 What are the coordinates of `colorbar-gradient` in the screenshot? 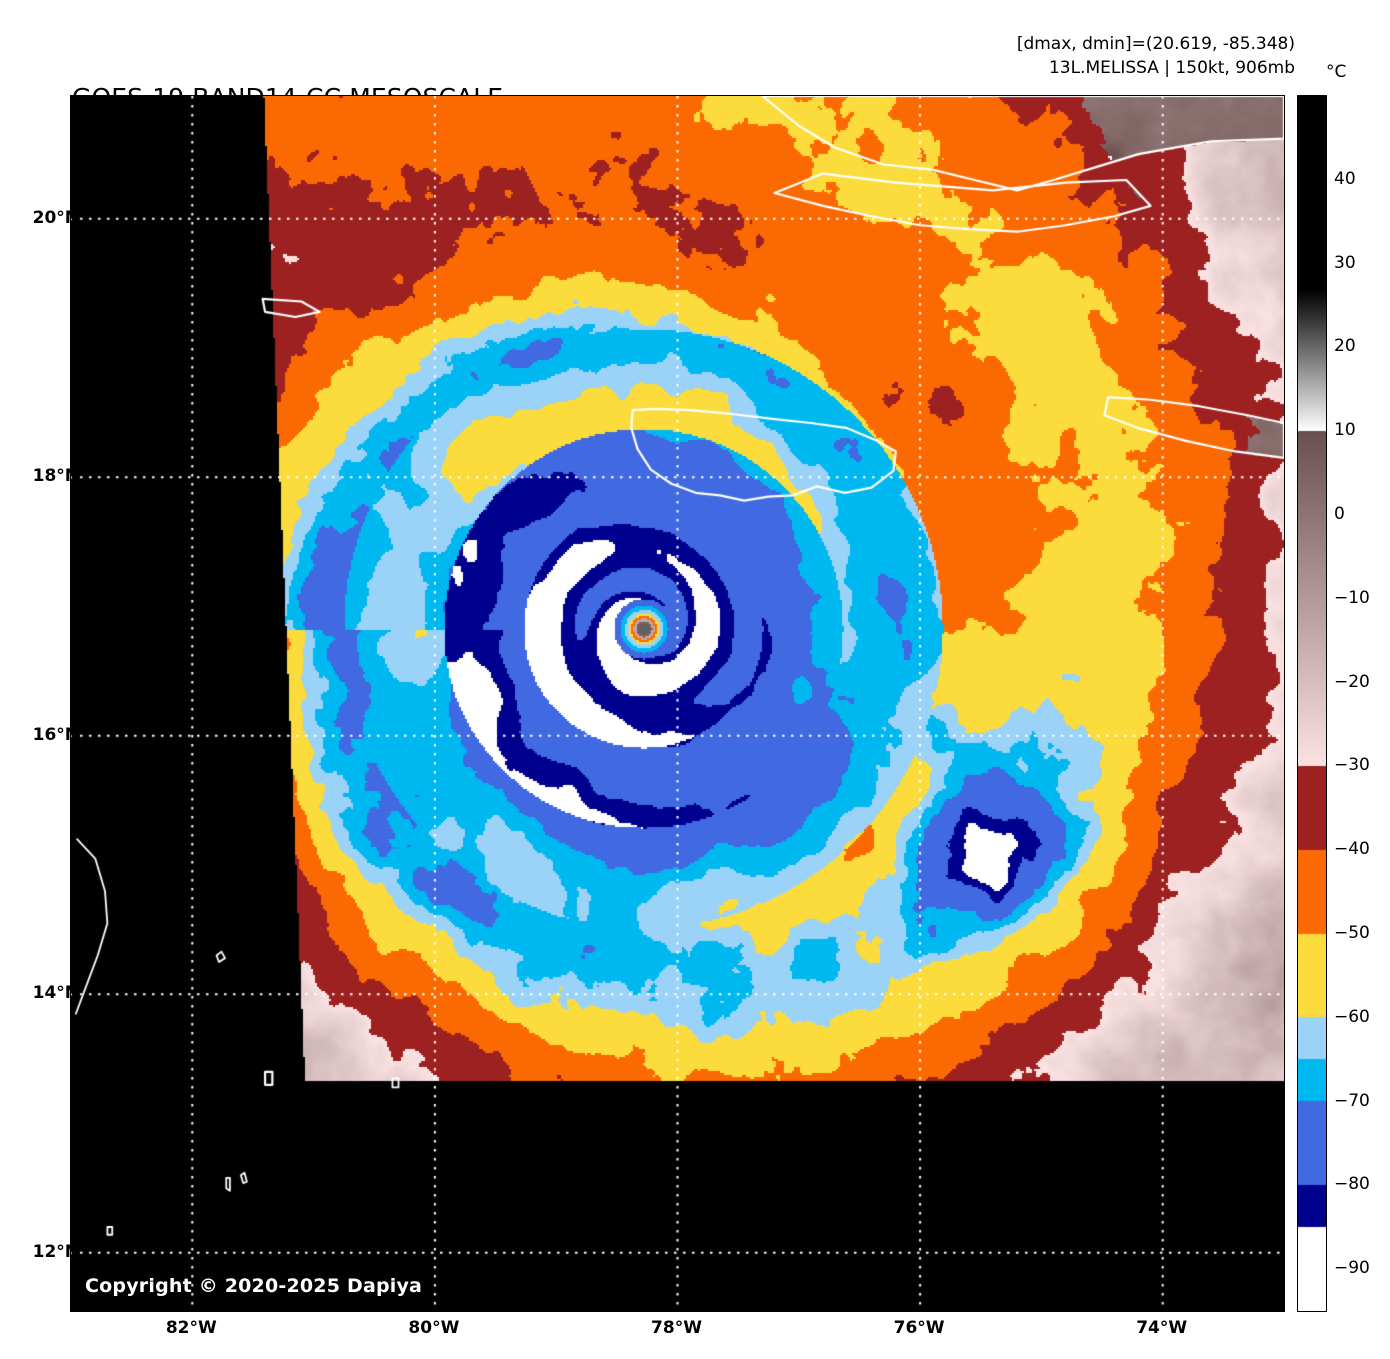 It's located at (1312, 703).